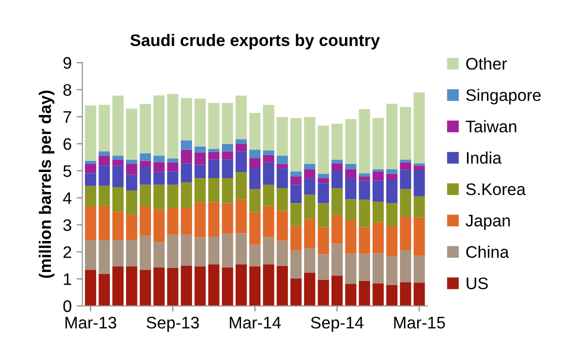  I want to click on chart-title: Saudi crude exports by country, so click(255, 42).